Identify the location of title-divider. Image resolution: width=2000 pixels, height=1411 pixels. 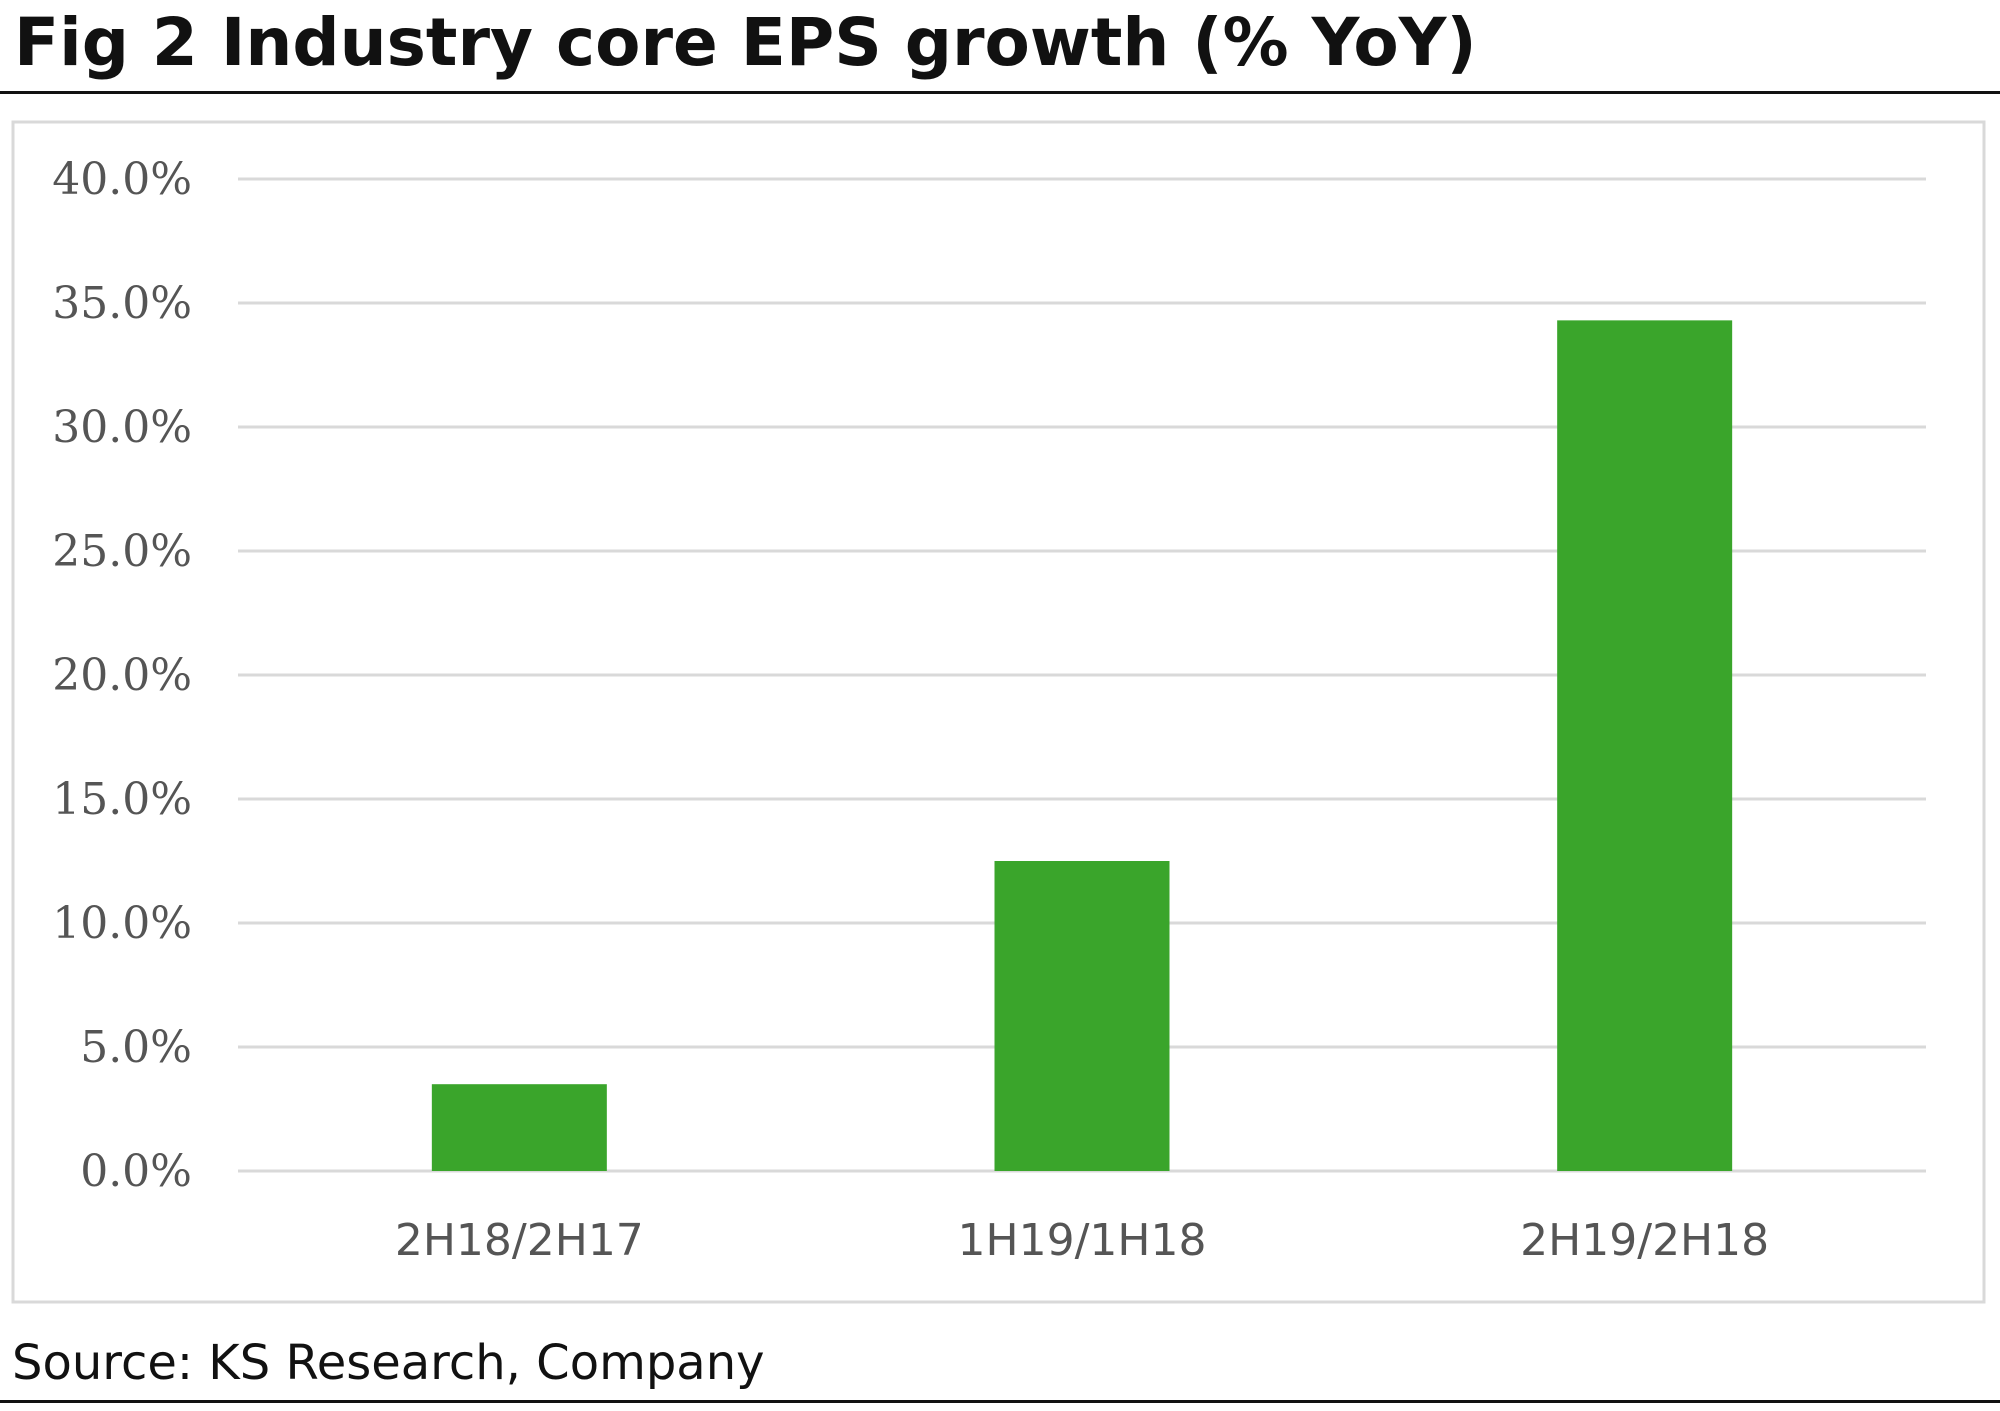
(1000, 92).